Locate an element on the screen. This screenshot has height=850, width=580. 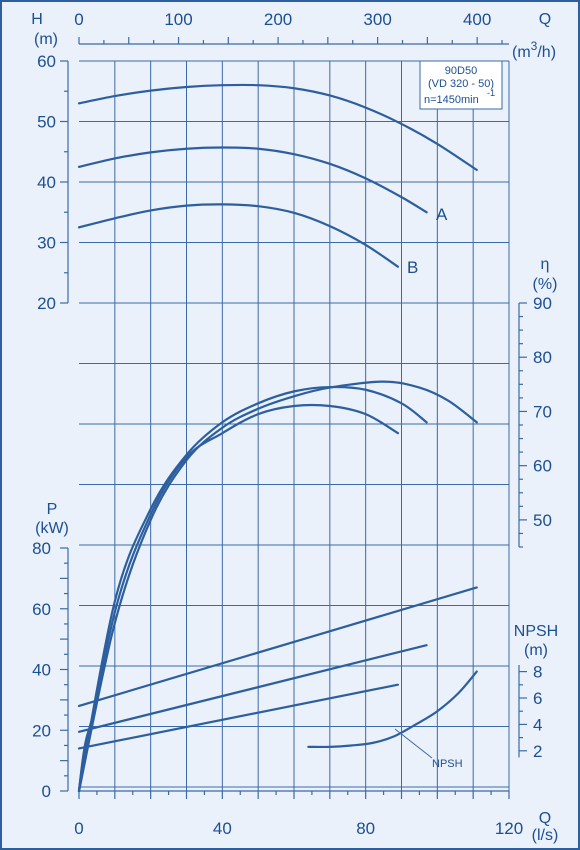
curve-label-b: B is located at coordinates (412, 267).